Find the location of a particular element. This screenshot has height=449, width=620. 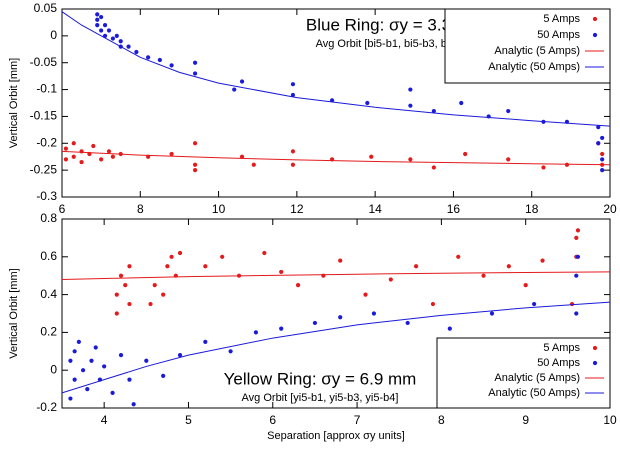

y-tick-label: -0.1 is located at coordinates (46, 89).